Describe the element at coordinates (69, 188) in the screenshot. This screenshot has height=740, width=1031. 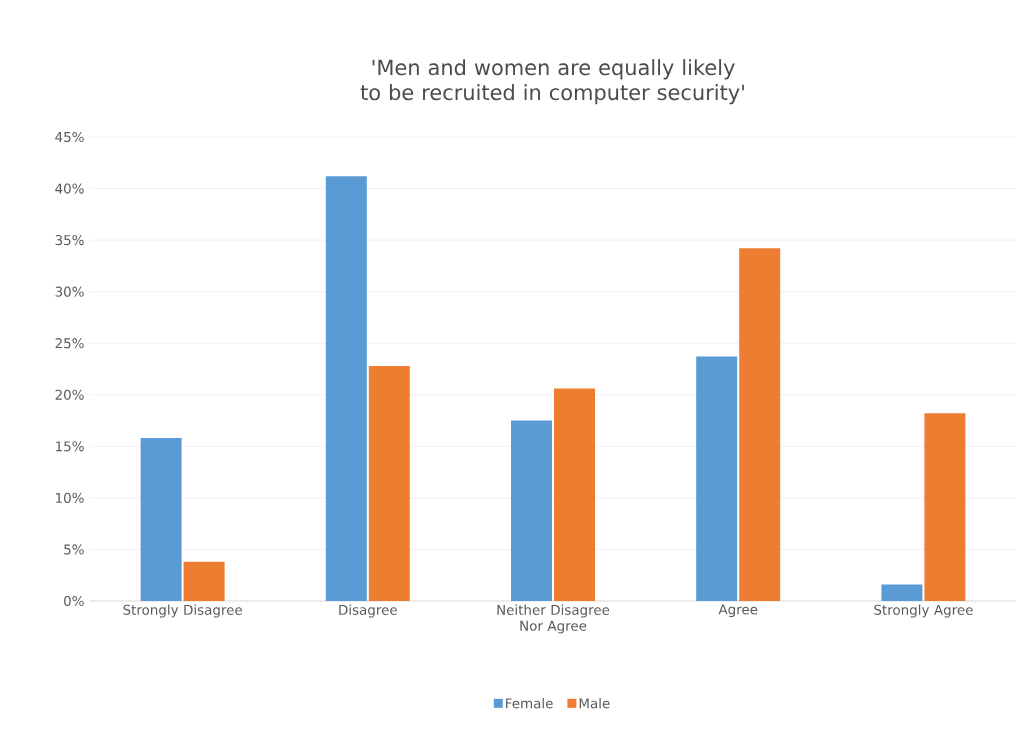
I see `y-tick-label: 40%` at that location.